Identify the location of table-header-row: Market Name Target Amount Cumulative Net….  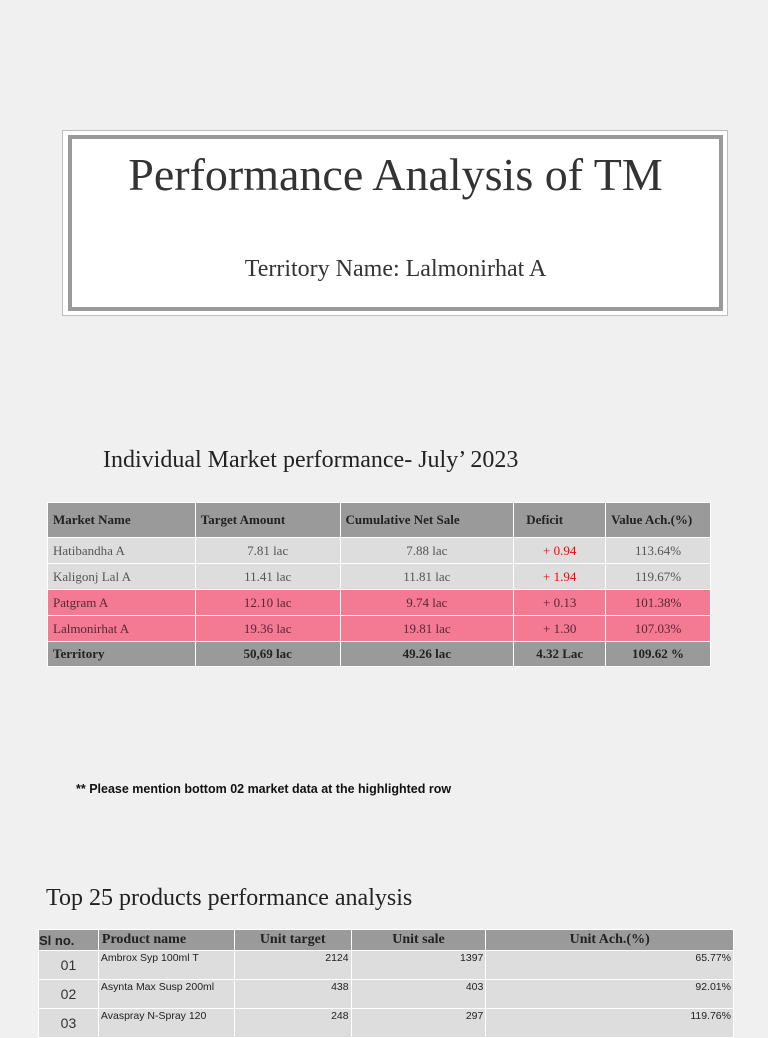
(379, 520).